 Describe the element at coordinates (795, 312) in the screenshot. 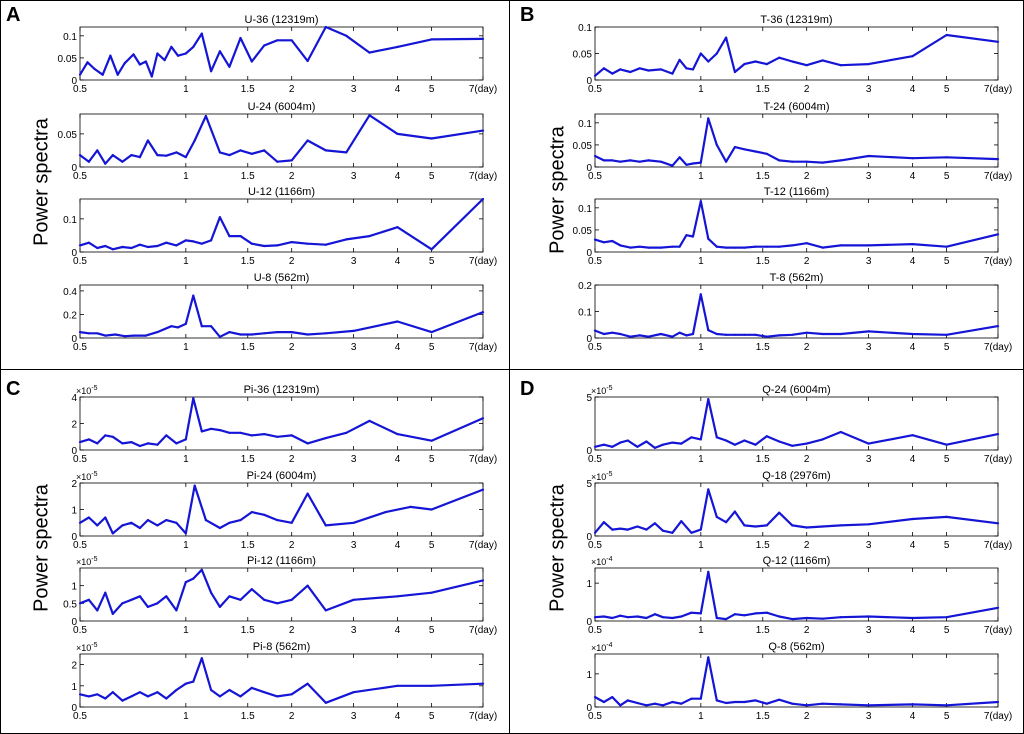

I see `subplot-b-4: T-8 (562m) 0 0.1 0.2 0.5 1 1.5 2 3 4 5 7(day)` at that location.